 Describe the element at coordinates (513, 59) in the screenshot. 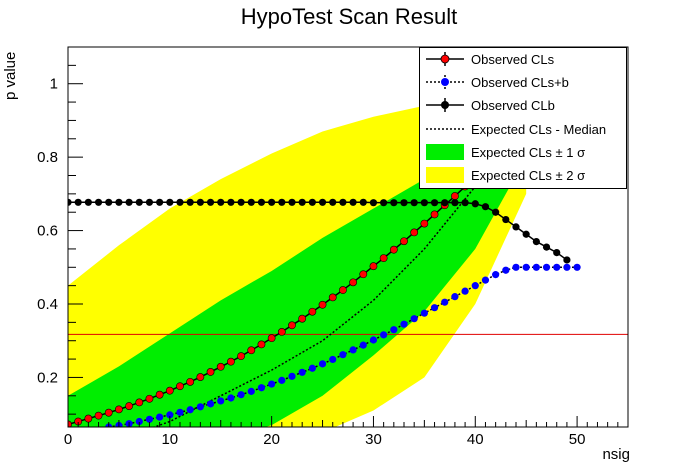

I see `legend-label-observed-cls: Observed CLs` at that location.